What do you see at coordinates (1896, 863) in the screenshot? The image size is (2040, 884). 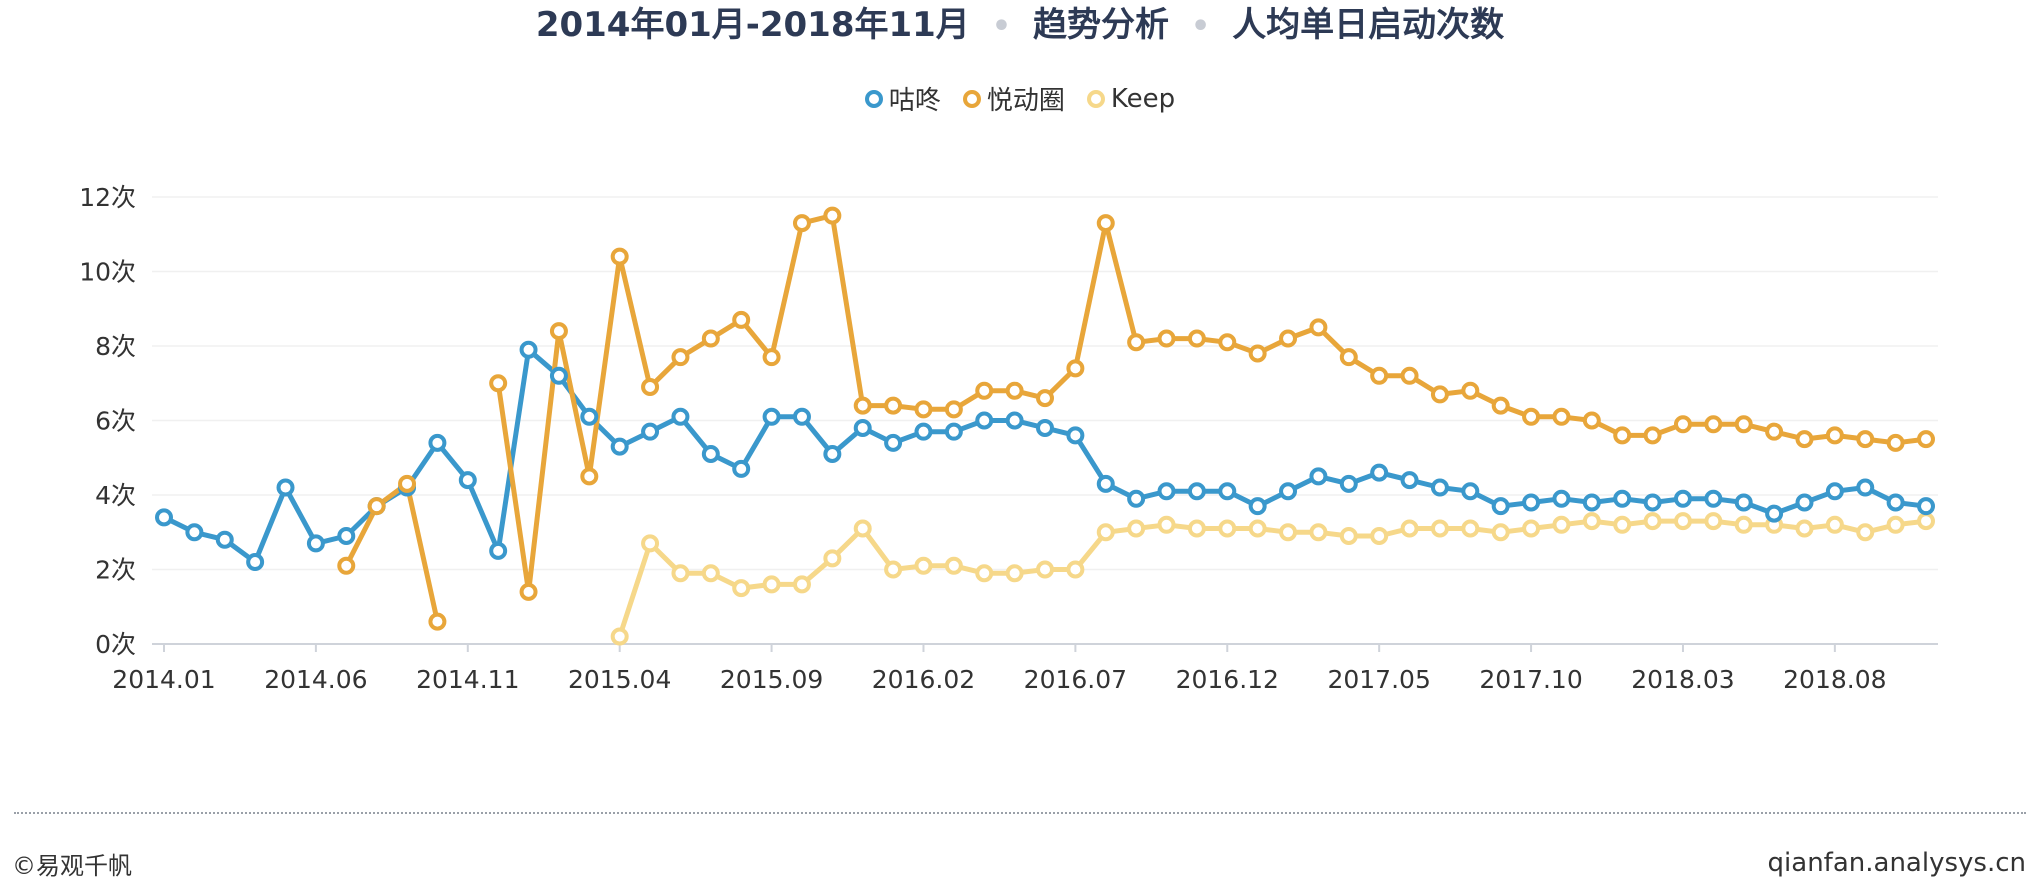 I see `site-url: qianfan.analysys.cn` at bounding box center [1896, 863].